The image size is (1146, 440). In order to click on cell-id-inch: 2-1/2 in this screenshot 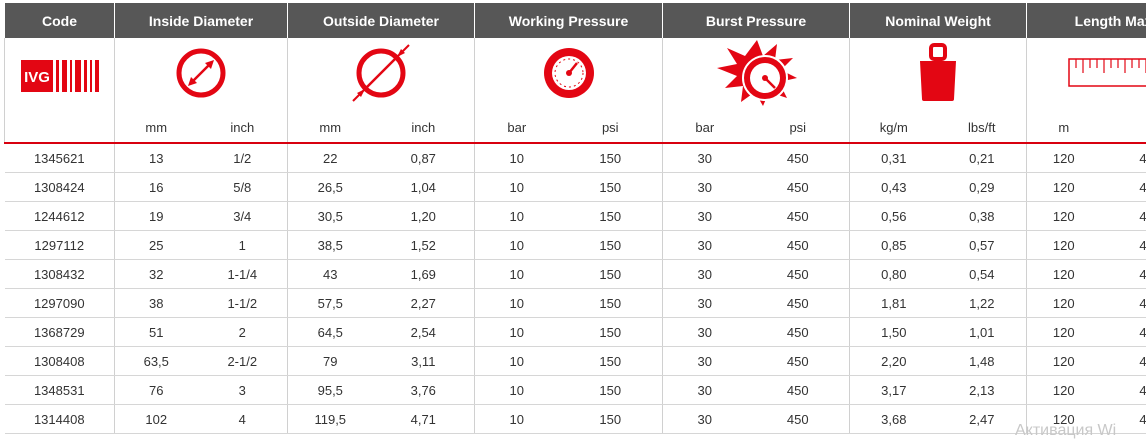, I will do `click(243, 361)`.